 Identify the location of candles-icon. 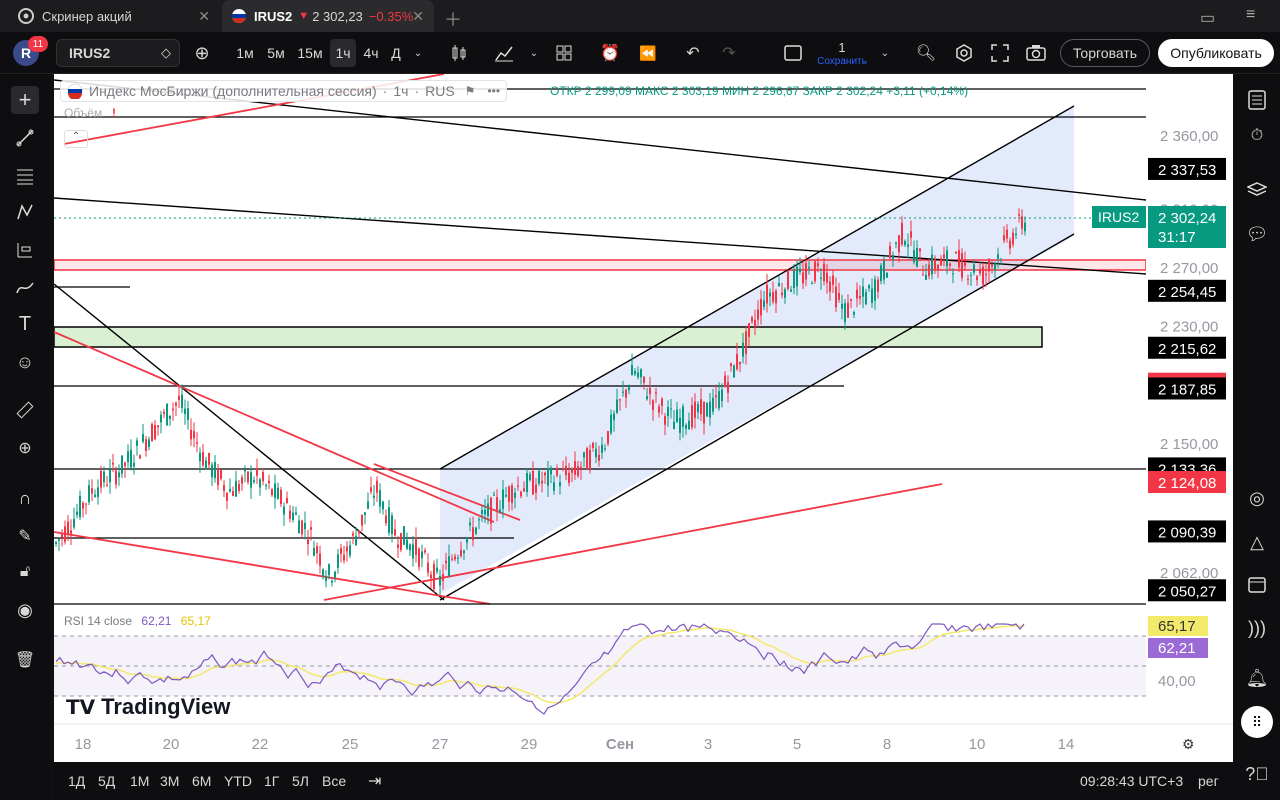
(459, 53).